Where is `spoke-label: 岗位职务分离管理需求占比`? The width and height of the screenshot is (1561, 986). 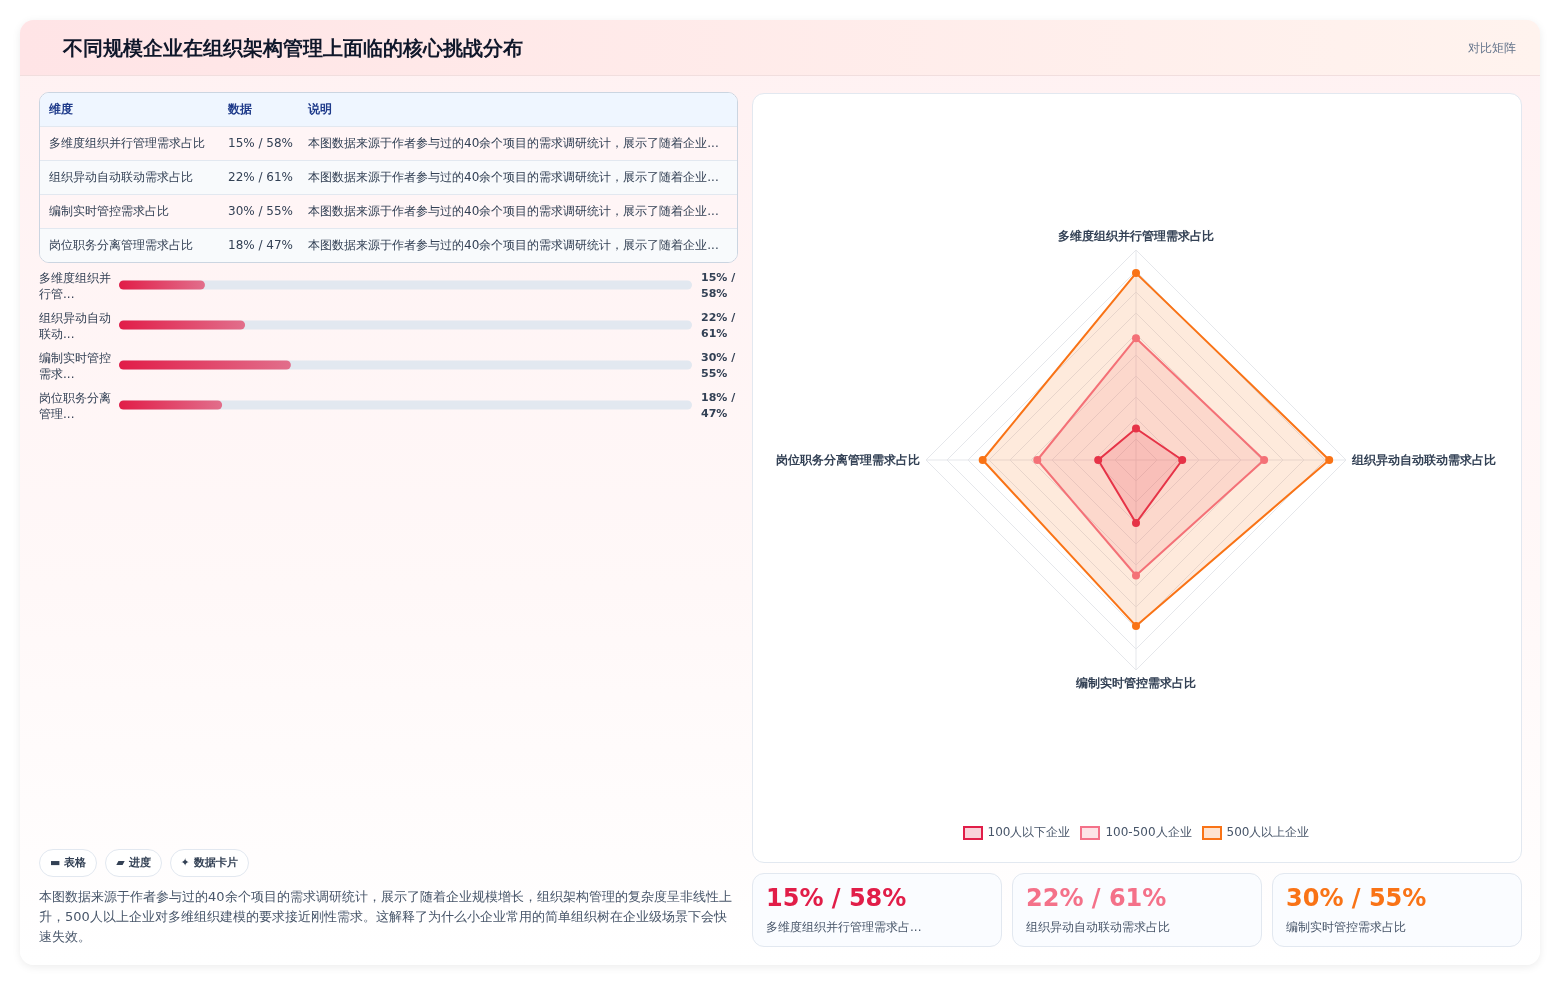 spoke-label: 岗位职务分离管理需求占比 is located at coordinates (848, 459).